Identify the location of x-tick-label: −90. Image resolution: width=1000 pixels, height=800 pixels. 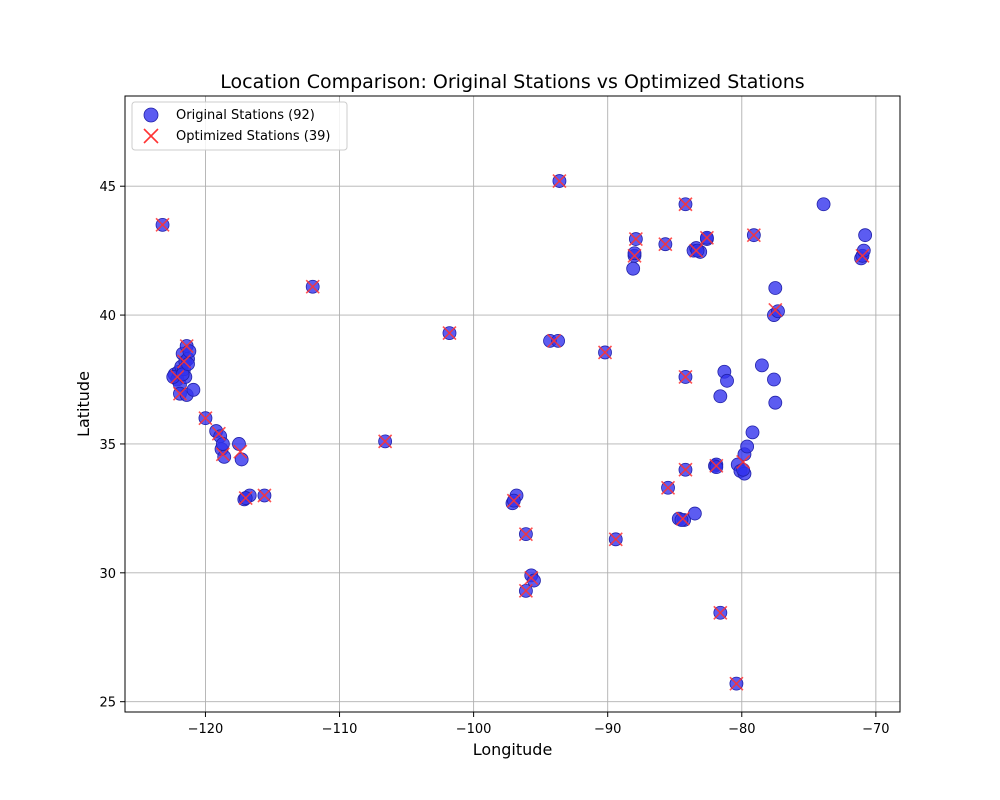
(607, 729).